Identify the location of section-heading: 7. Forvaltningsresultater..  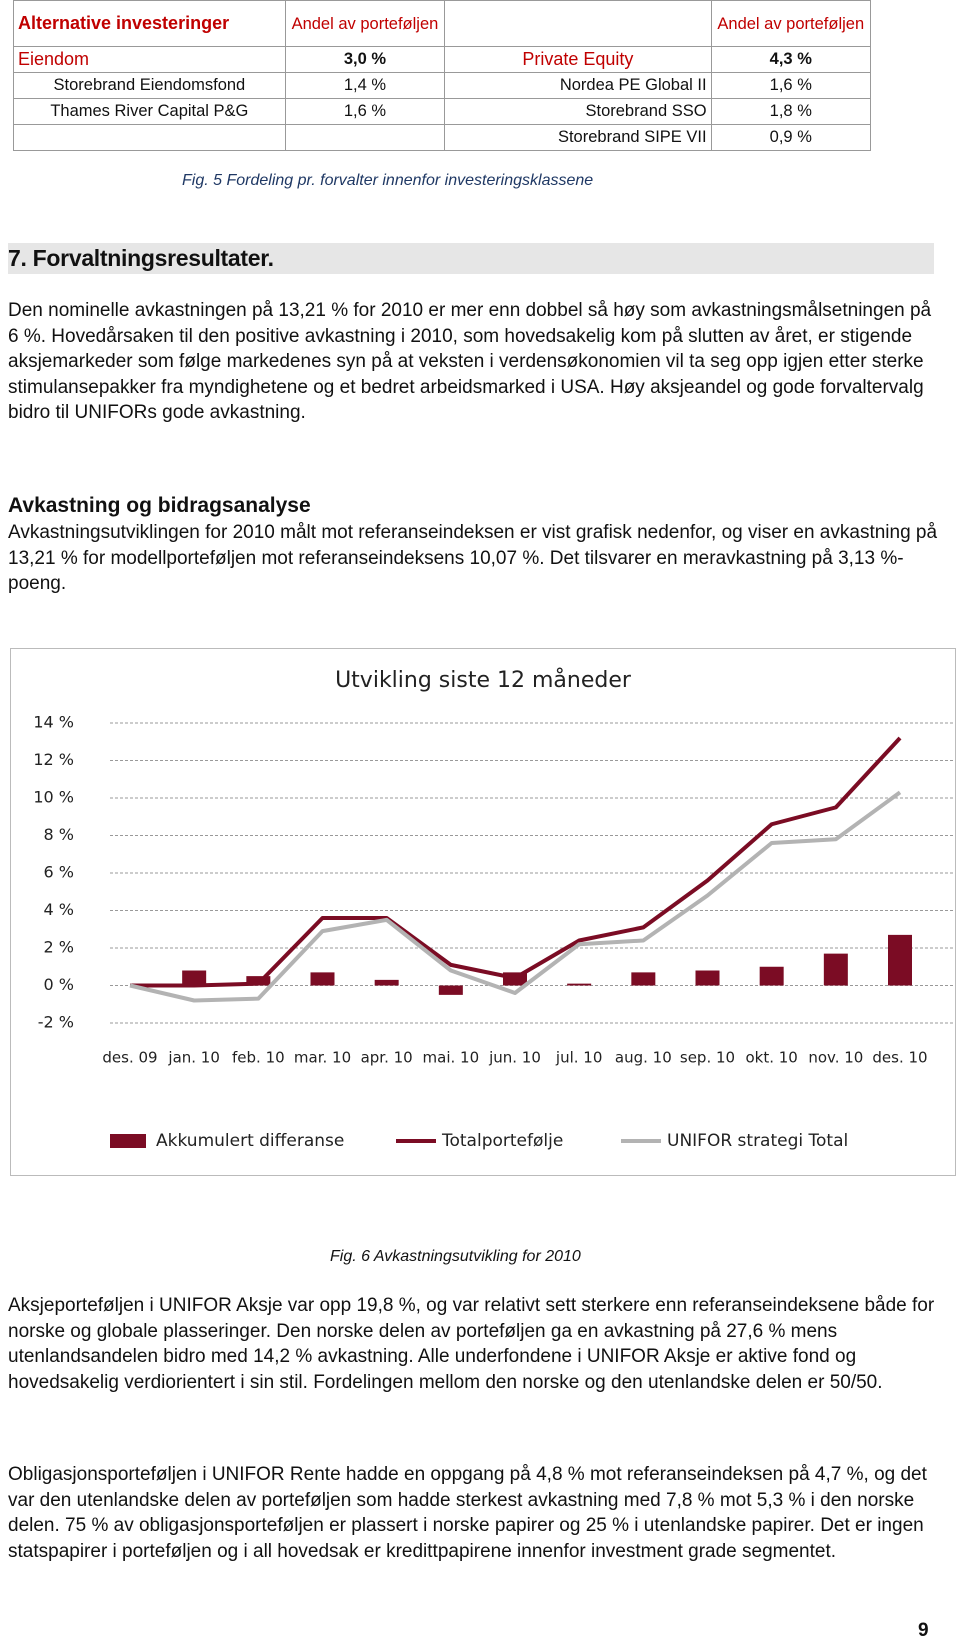
(471, 258).